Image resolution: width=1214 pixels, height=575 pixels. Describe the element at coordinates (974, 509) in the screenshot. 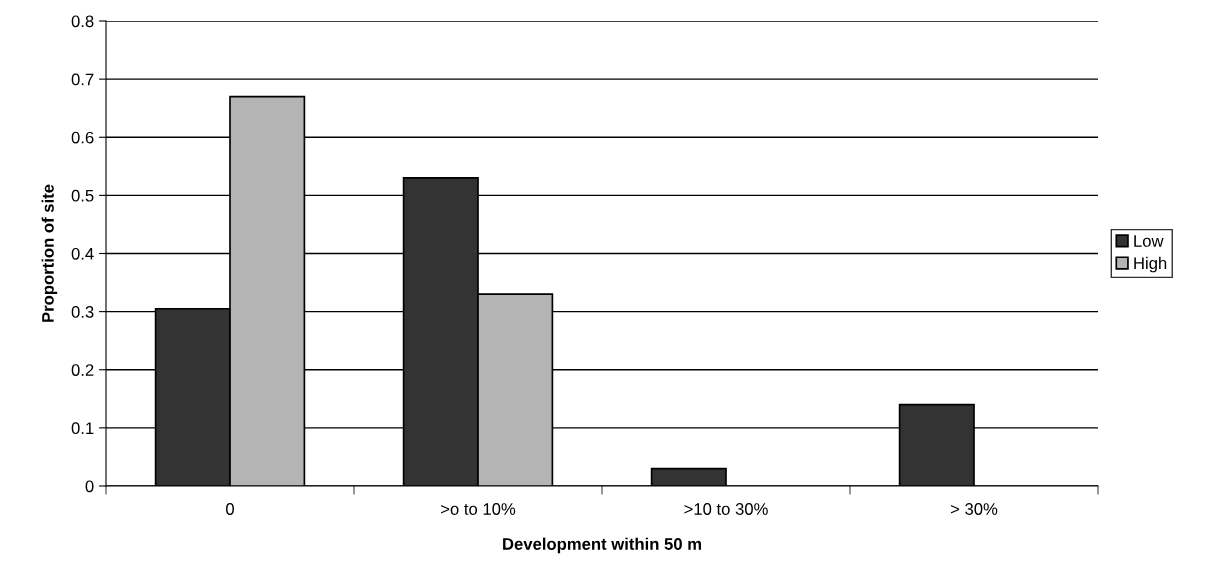

I see `x-tick-label: > 30%` at that location.